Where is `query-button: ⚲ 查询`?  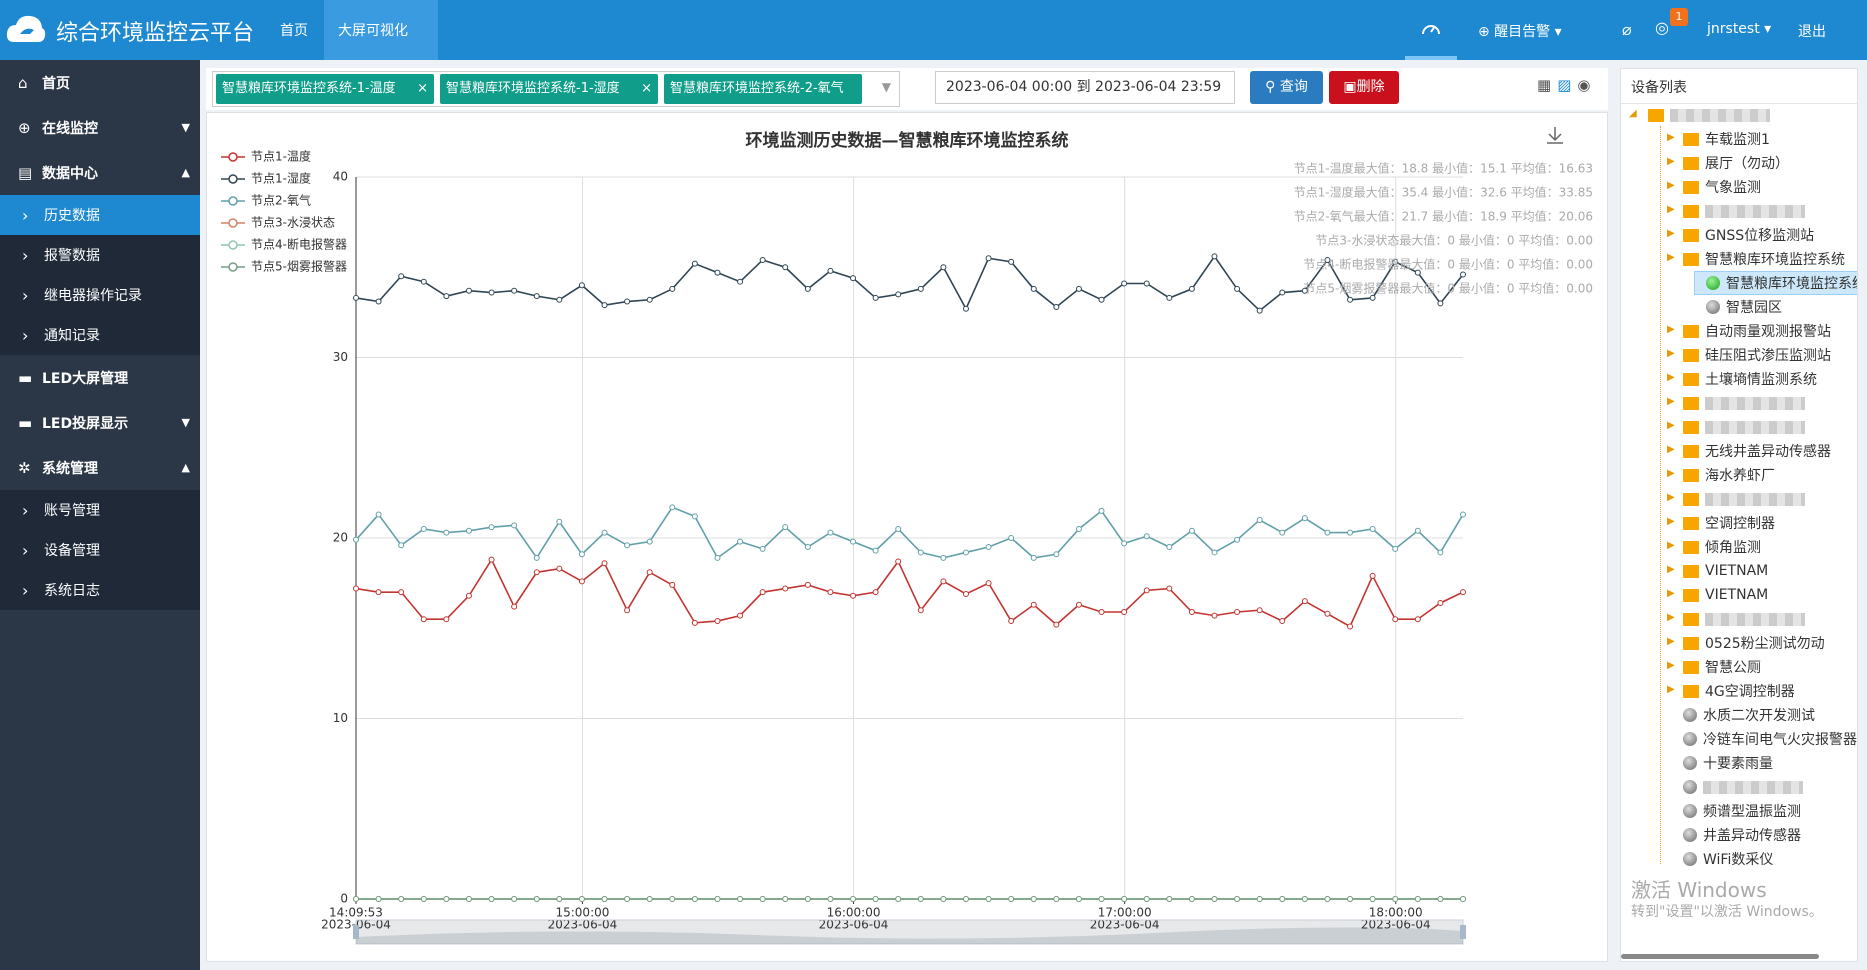
query-button: ⚲ 查询 is located at coordinates (1286, 87).